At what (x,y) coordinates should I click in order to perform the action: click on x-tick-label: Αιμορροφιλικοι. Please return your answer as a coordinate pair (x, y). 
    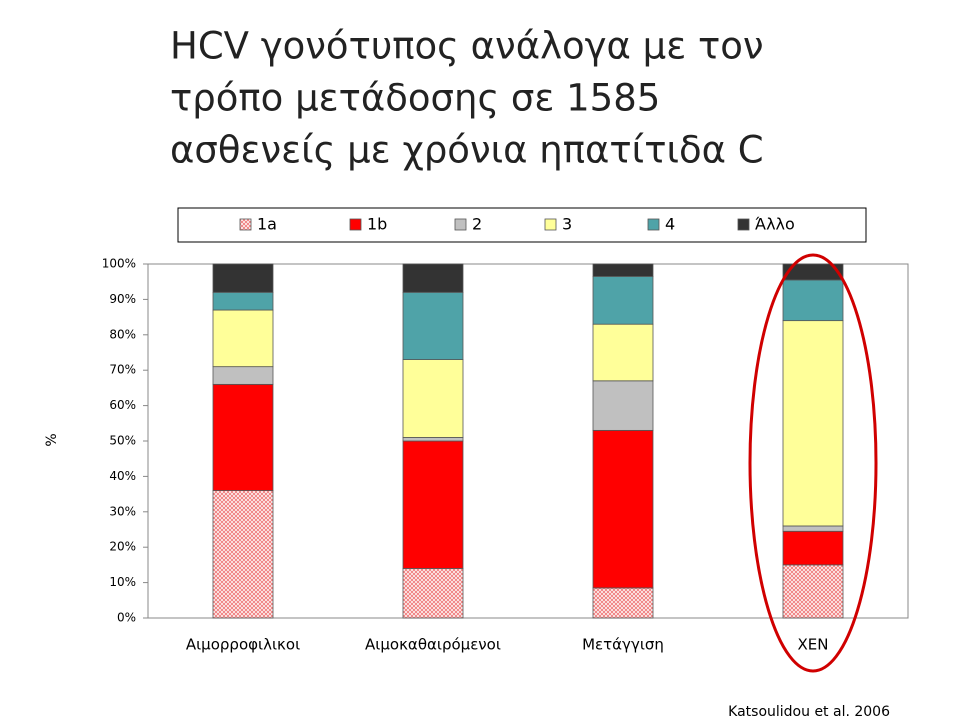
    Looking at the image, I should click on (243, 645).